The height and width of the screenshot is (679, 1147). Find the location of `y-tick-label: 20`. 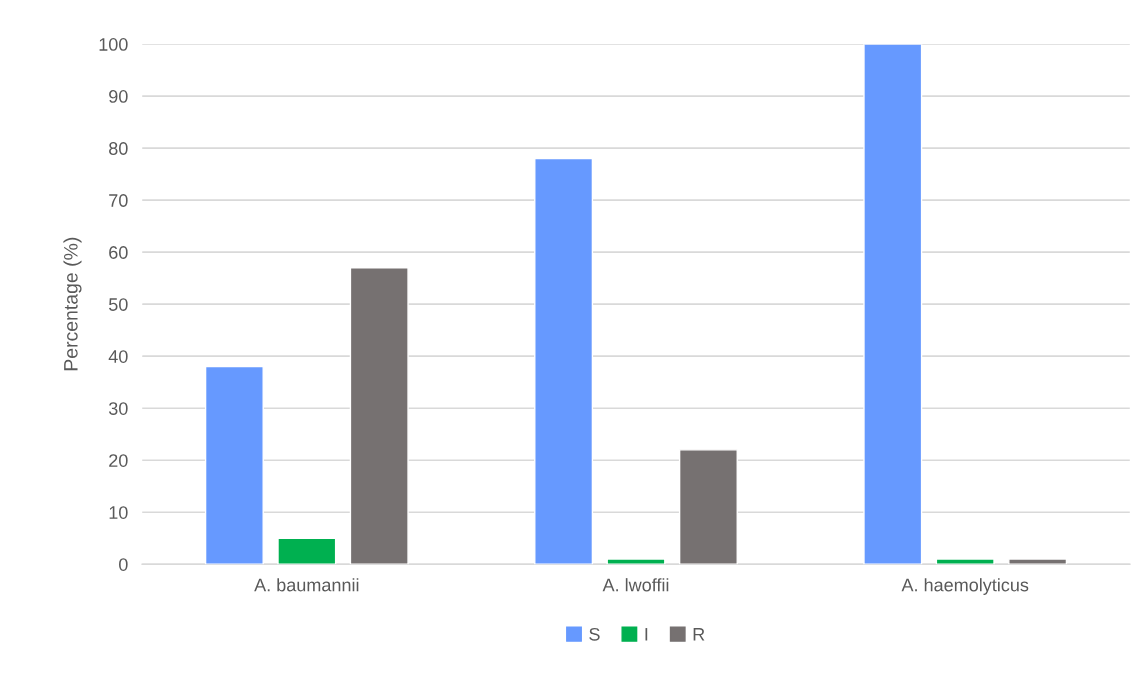

y-tick-label: 20 is located at coordinates (118, 460).